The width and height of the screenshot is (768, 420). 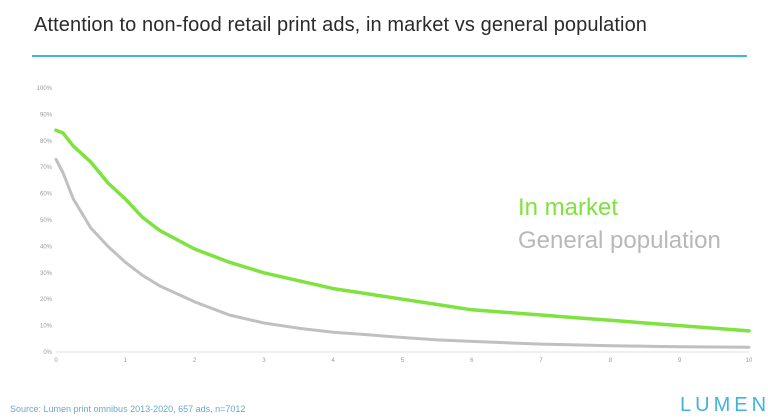 What do you see at coordinates (56, 361) in the screenshot?
I see `x-tick-label: 0` at bounding box center [56, 361].